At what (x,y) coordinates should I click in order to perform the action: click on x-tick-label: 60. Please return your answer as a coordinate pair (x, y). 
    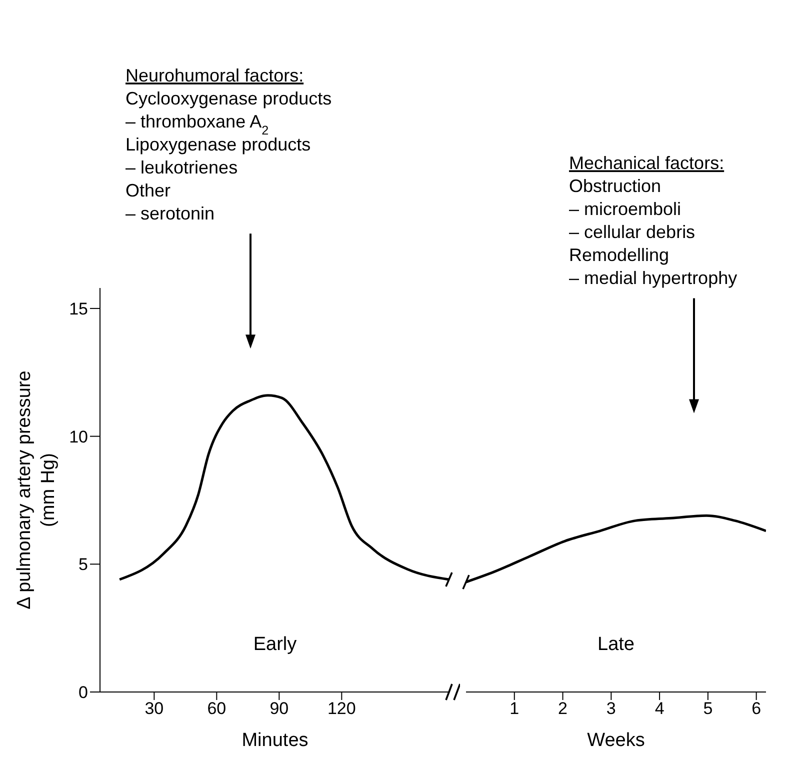
    Looking at the image, I should click on (216, 708).